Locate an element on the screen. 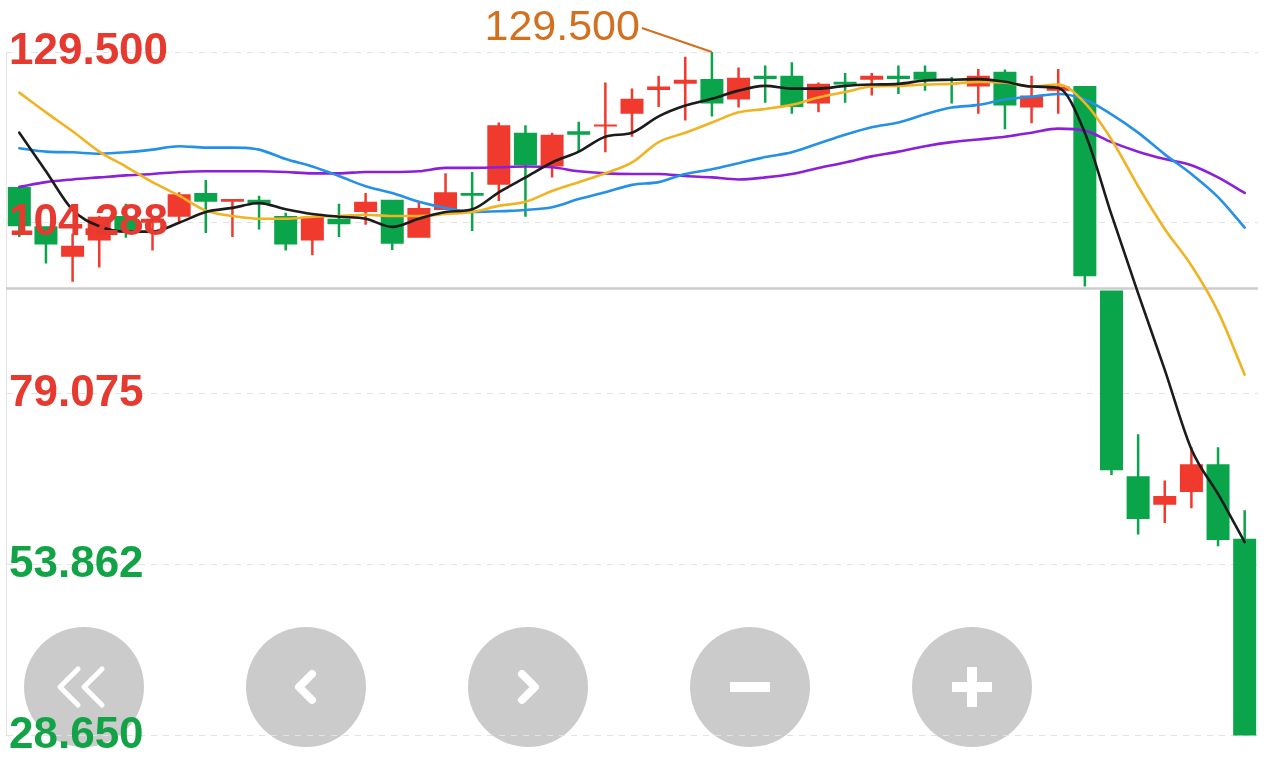 This screenshot has width=1280, height=765. y-tick-label: 79.075 is located at coordinates (76, 390).